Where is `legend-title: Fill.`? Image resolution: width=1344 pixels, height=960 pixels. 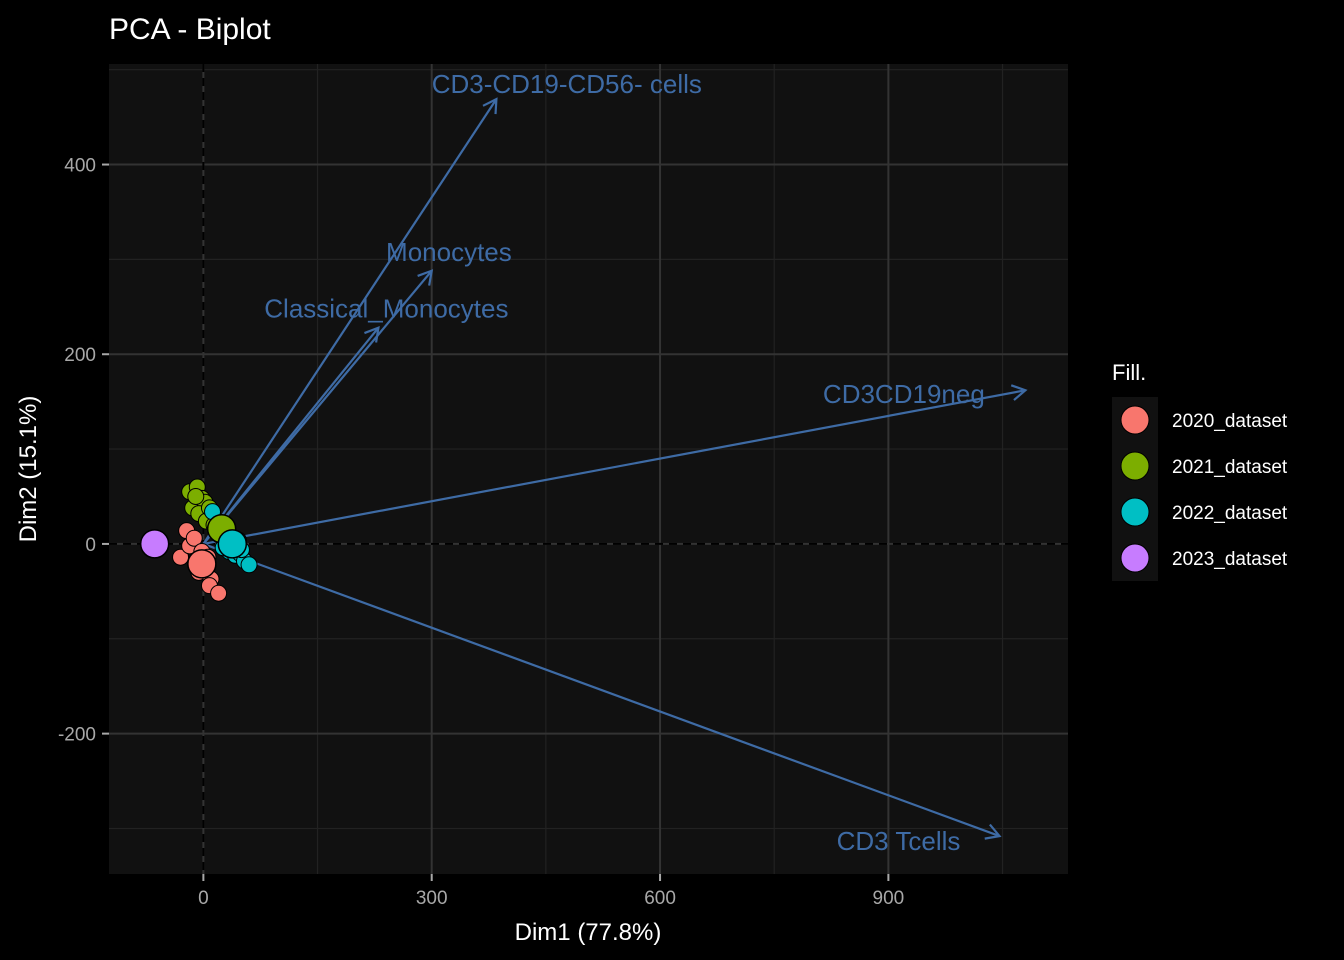
legend-title: Fill. is located at coordinates (1129, 372).